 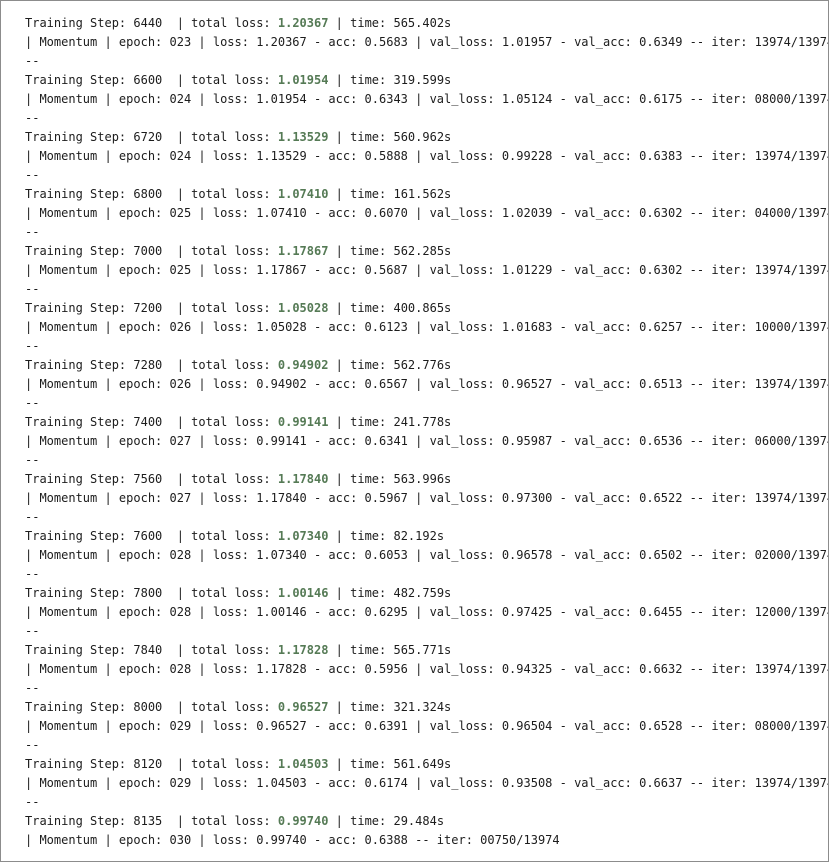 I want to click on step-label: Training Step: 7800 | total loss:, so click(x=151, y=593).